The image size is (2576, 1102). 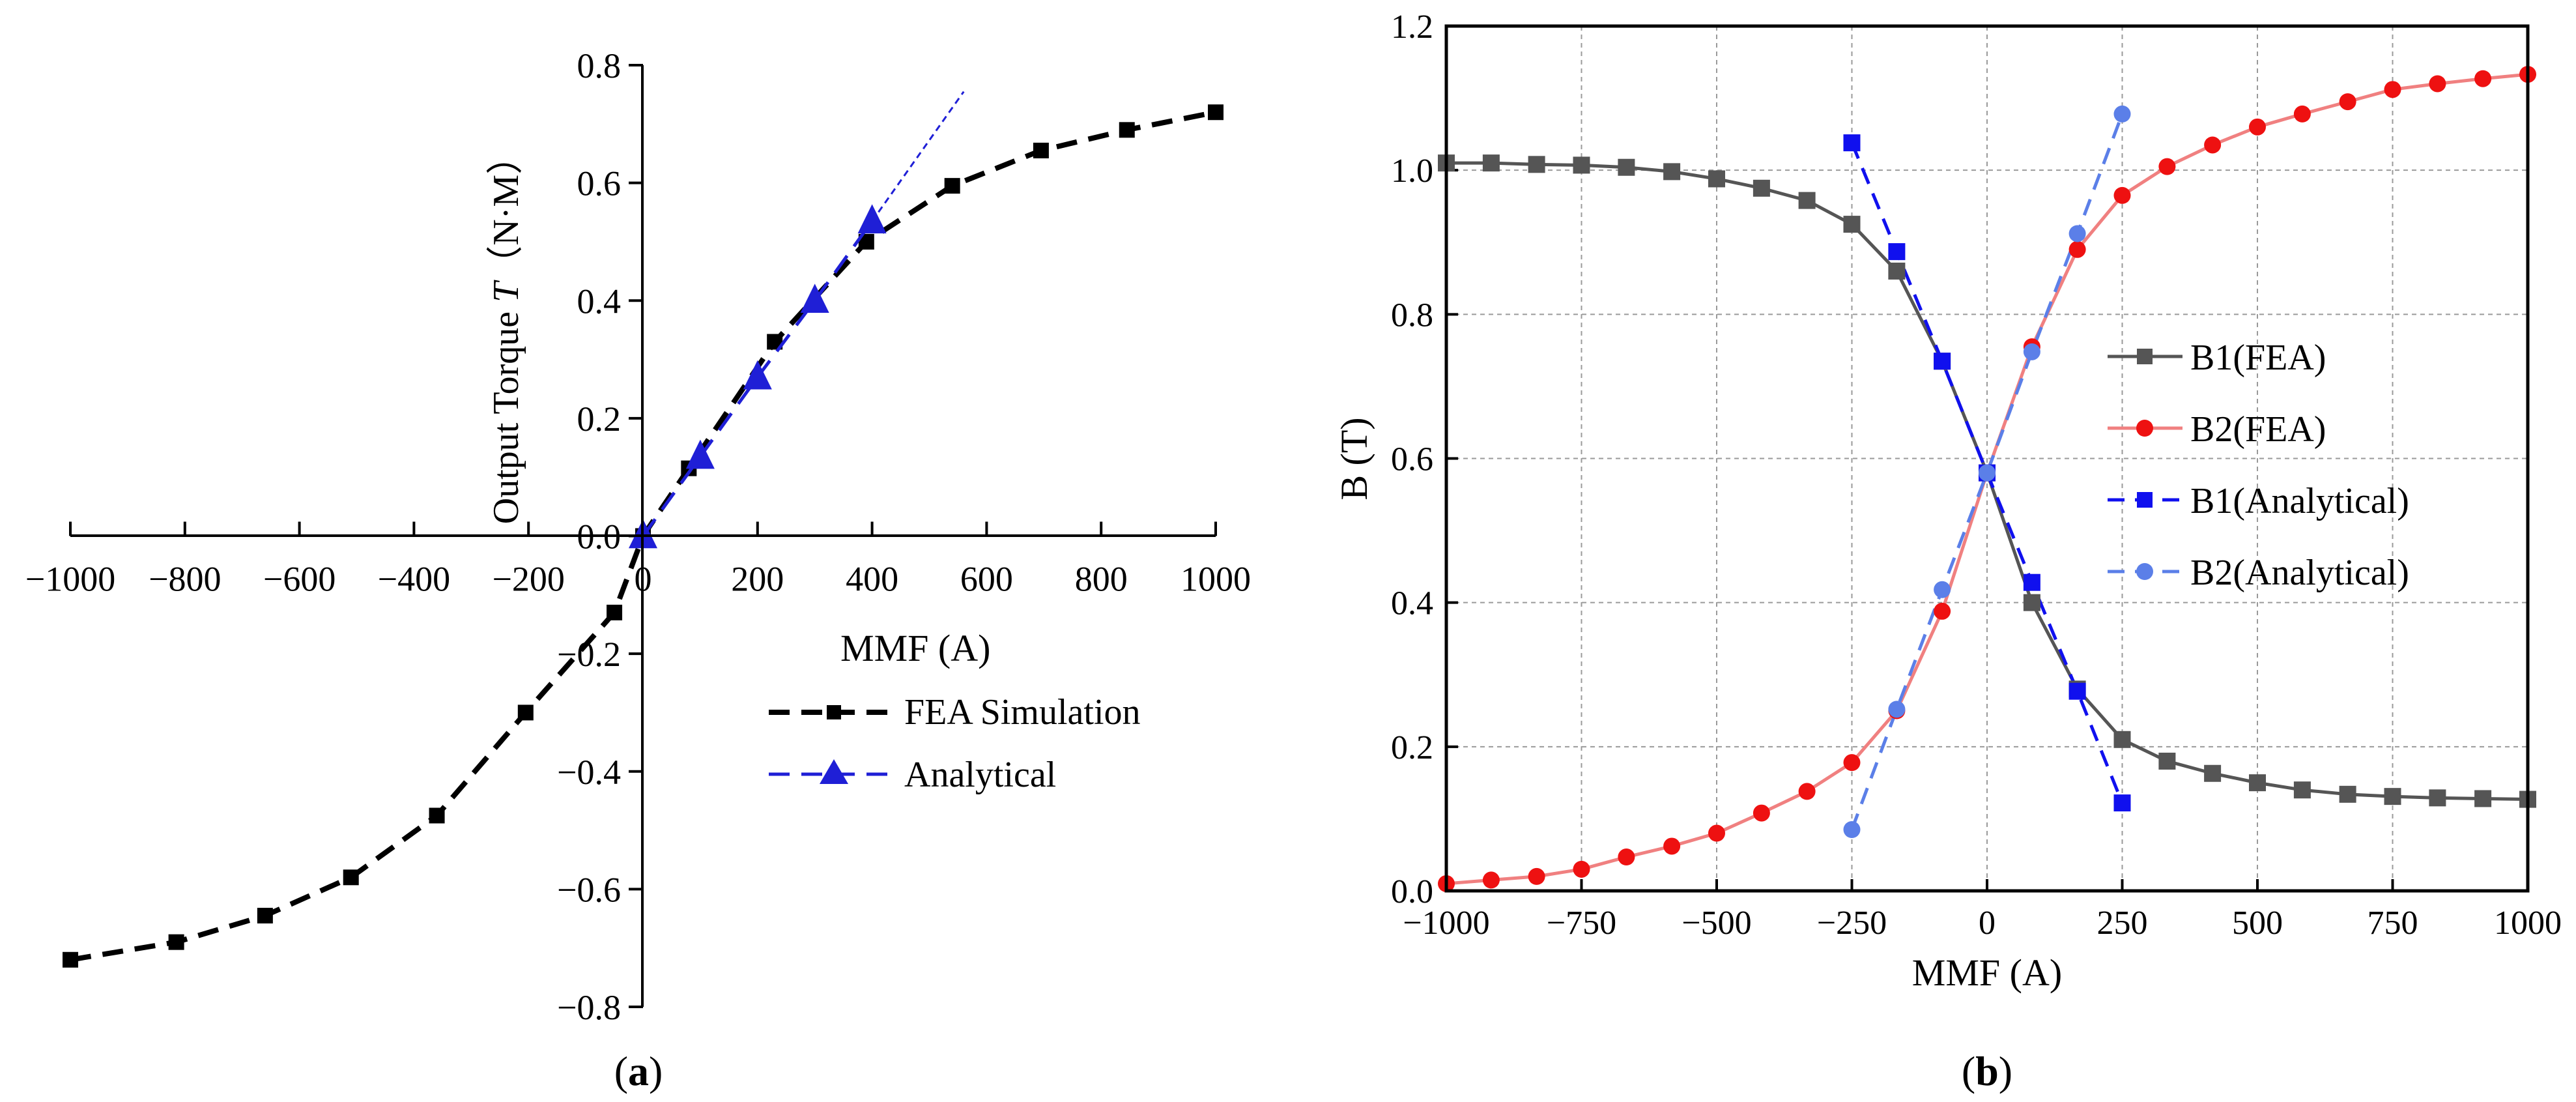 I want to click on legend-item-b1-fea: B1(FEA), so click(x=2217, y=358).